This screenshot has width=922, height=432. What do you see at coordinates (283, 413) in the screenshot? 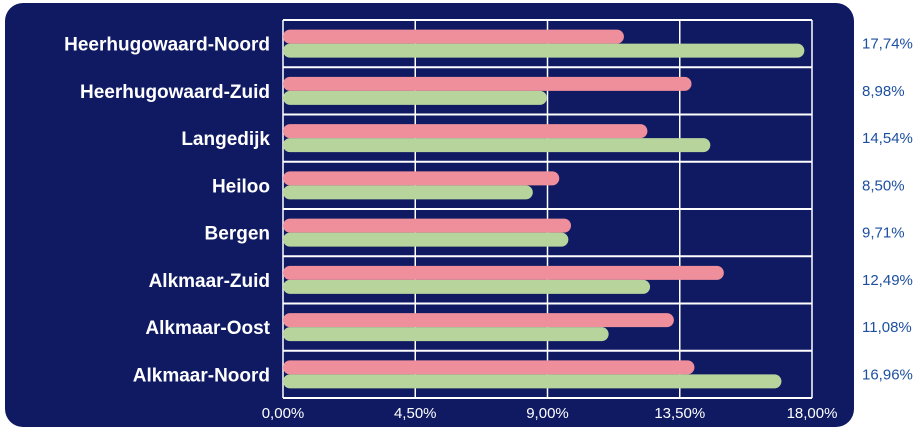
I see `x-tick-label: 0,00%` at bounding box center [283, 413].